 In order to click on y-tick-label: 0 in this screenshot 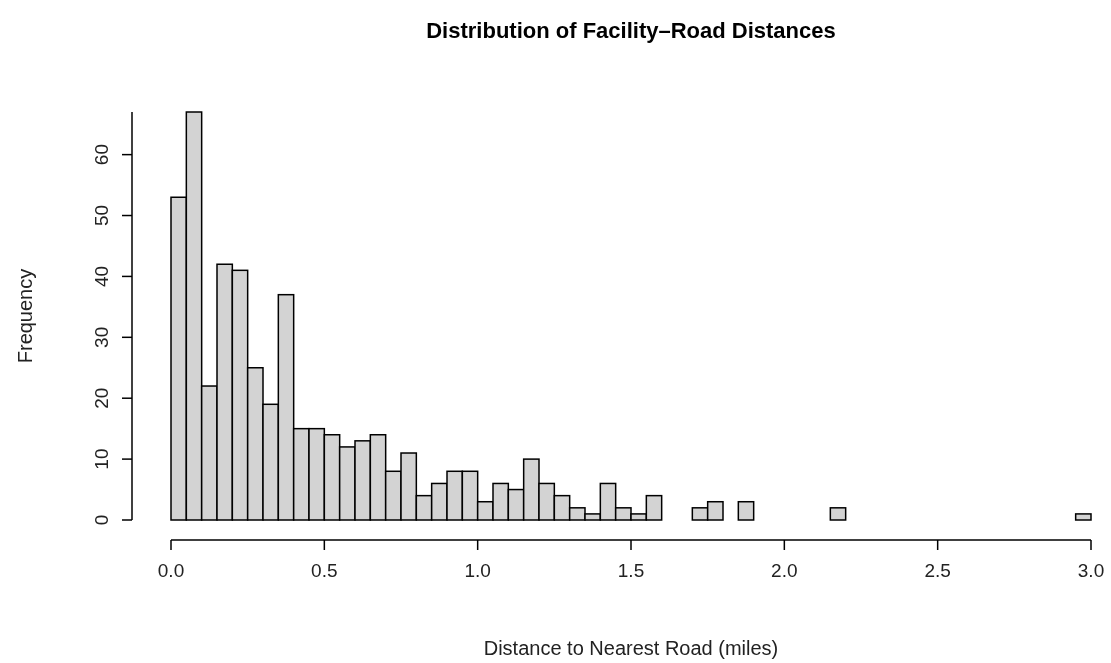, I will do `click(101, 520)`.